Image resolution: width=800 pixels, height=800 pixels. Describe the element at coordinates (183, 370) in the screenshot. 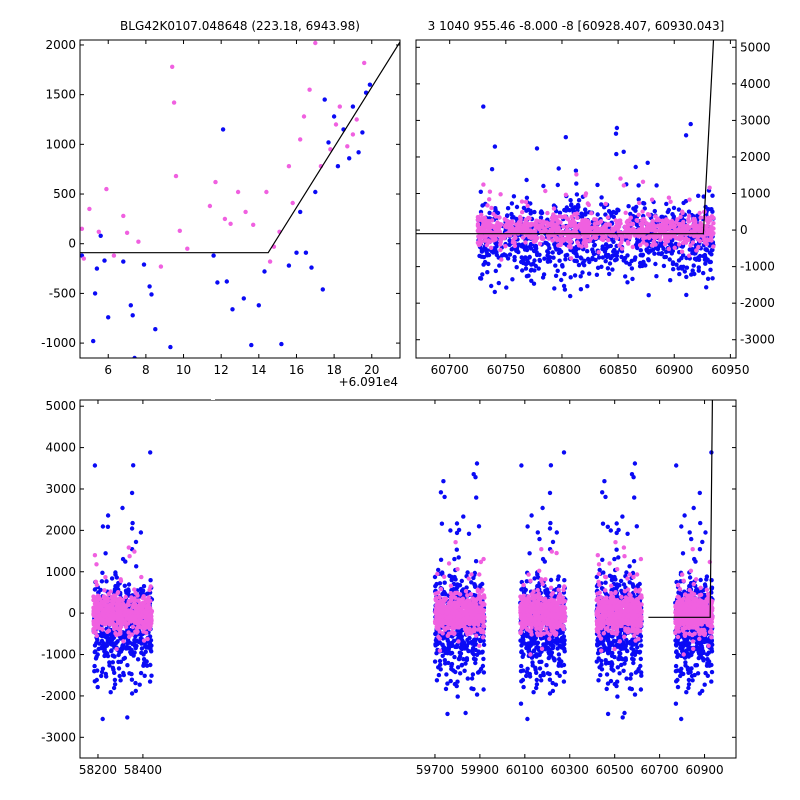

I see `x-tick-label: 10` at that location.